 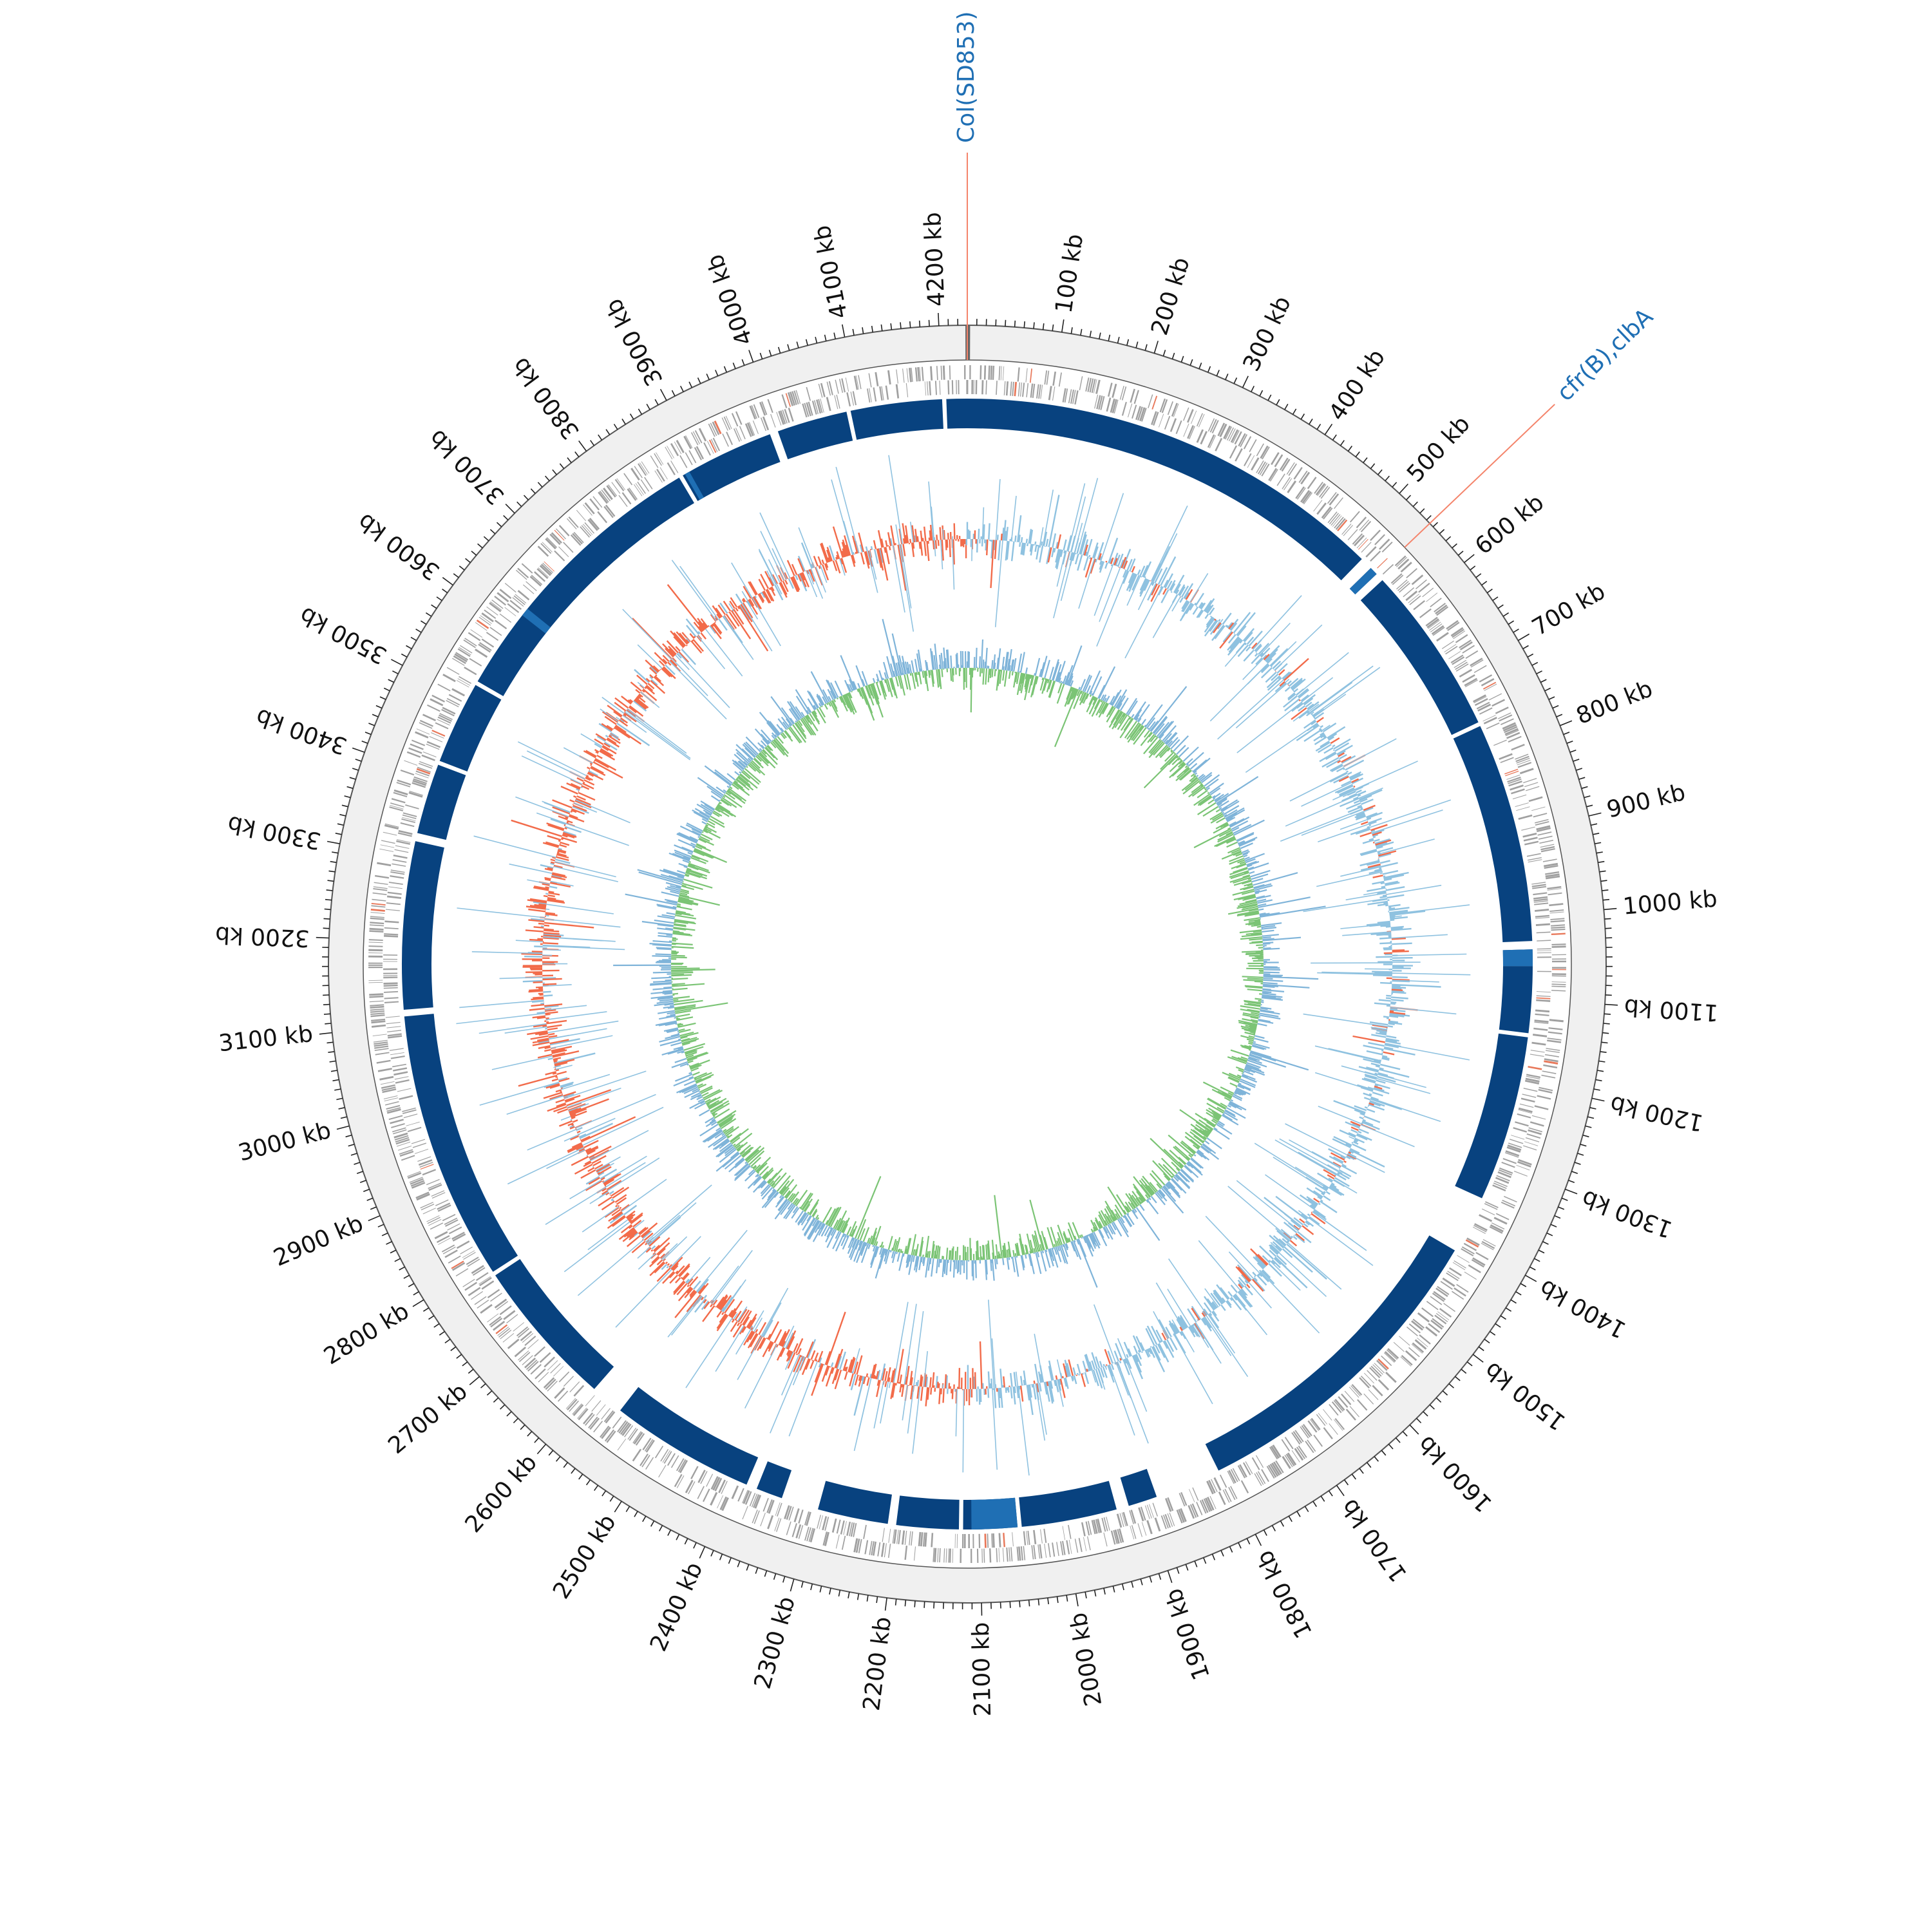 What do you see at coordinates (677, 1607) in the screenshot?
I see `tick-label: 2400 kb` at bounding box center [677, 1607].